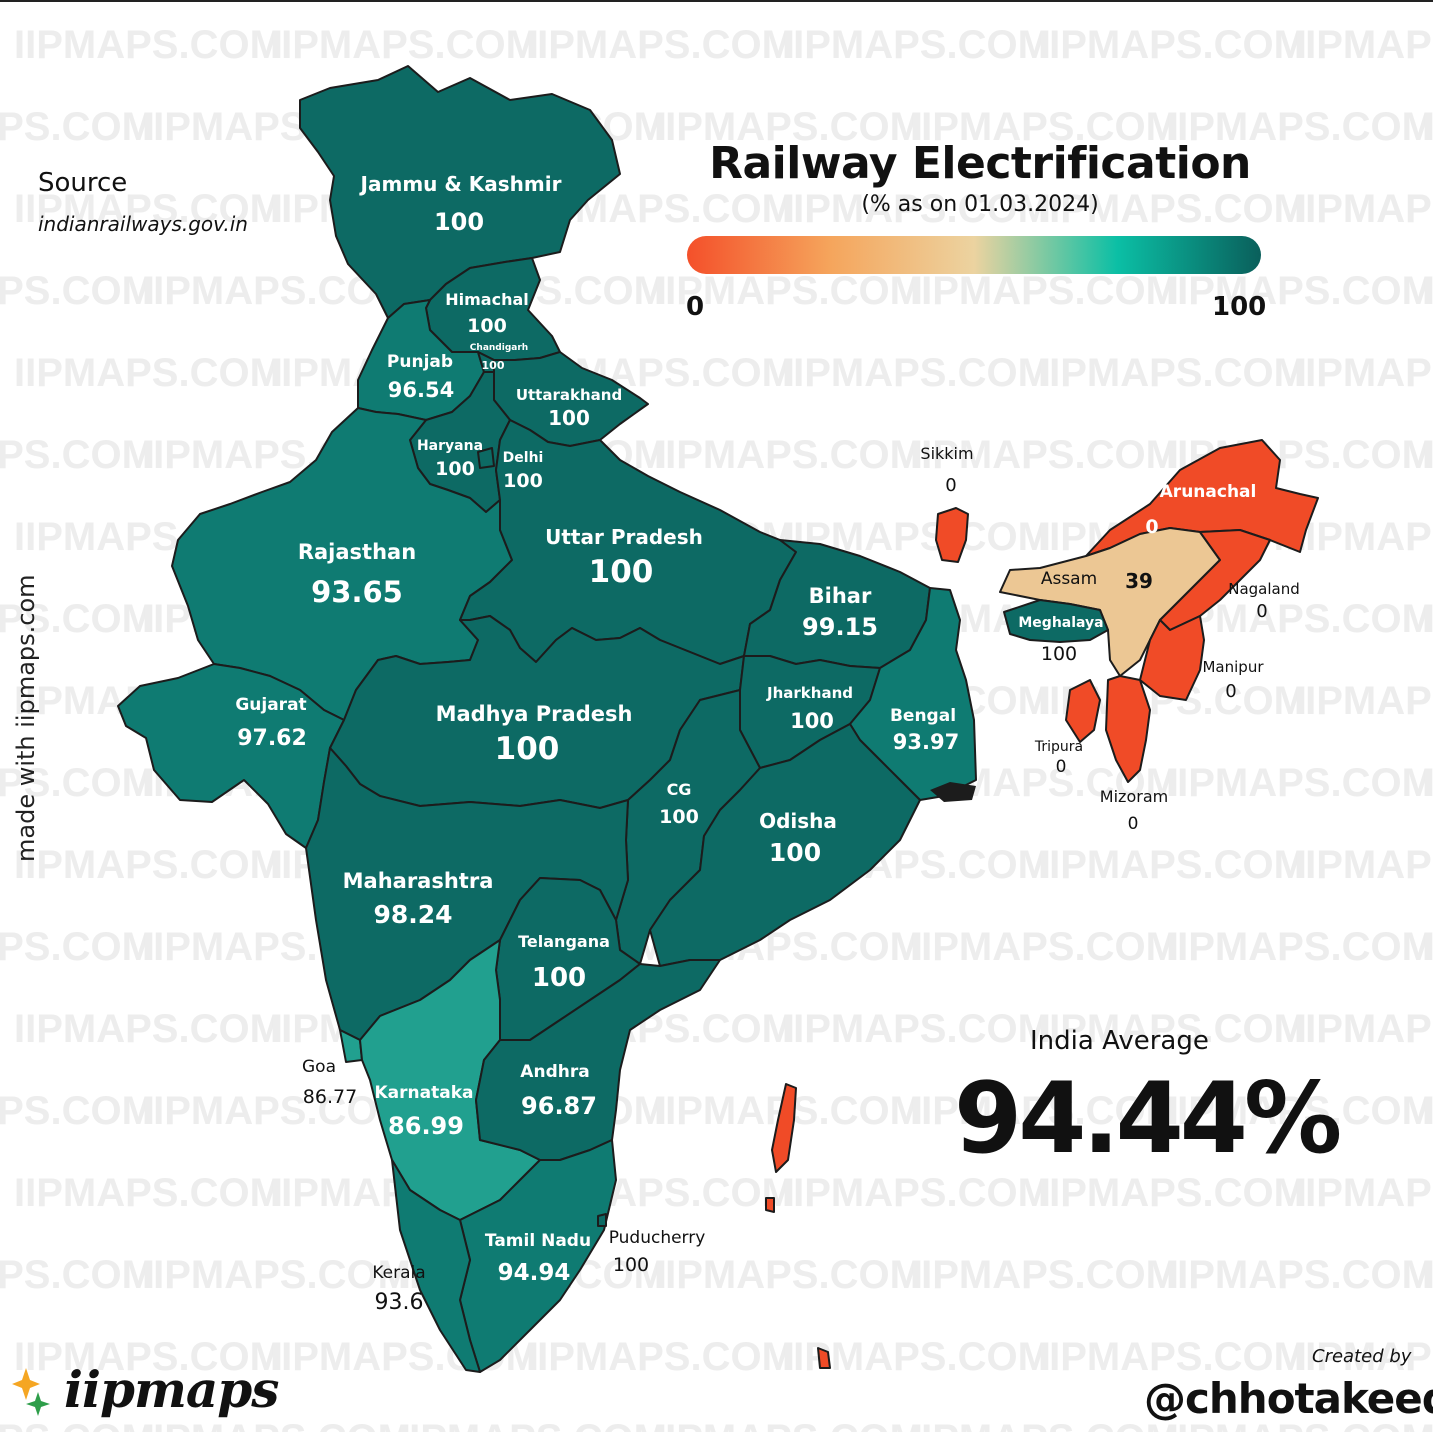  Describe the element at coordinates (1059, 654) in the screenshot. I see `label-ml-value: 100` at that location.